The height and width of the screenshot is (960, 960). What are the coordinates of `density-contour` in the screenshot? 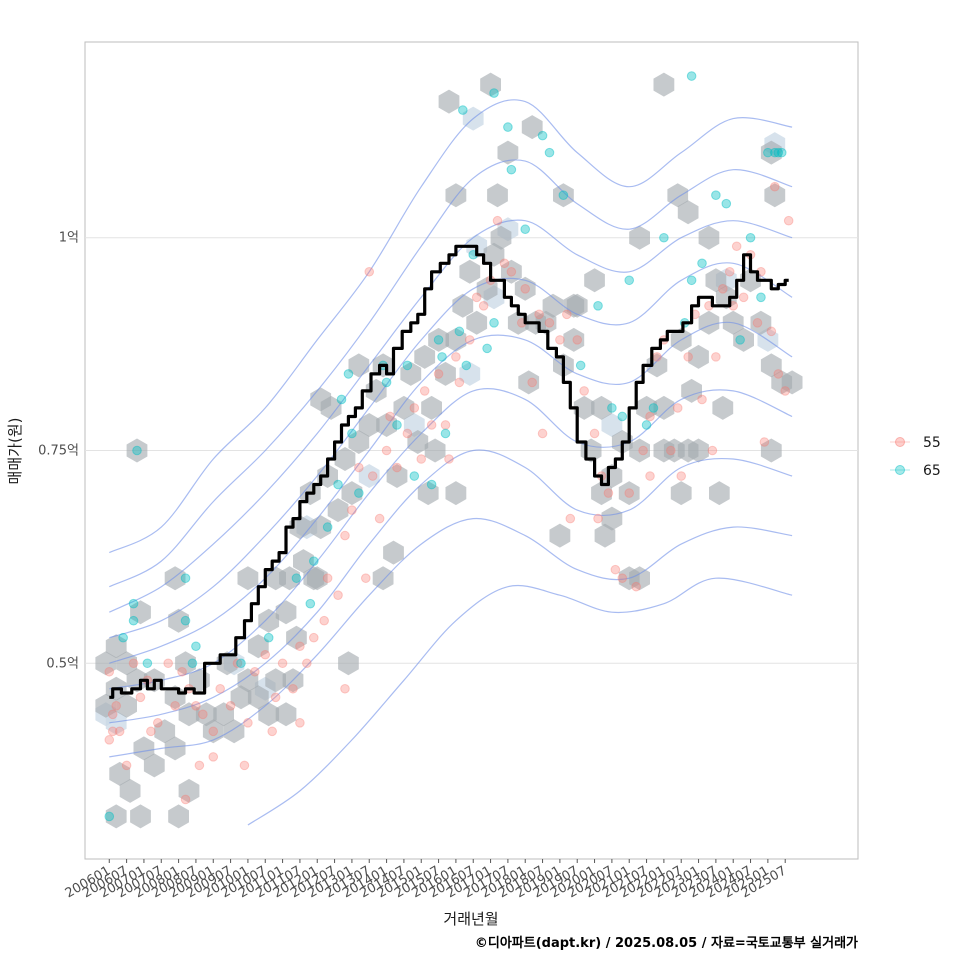 It's located at (520, 701).